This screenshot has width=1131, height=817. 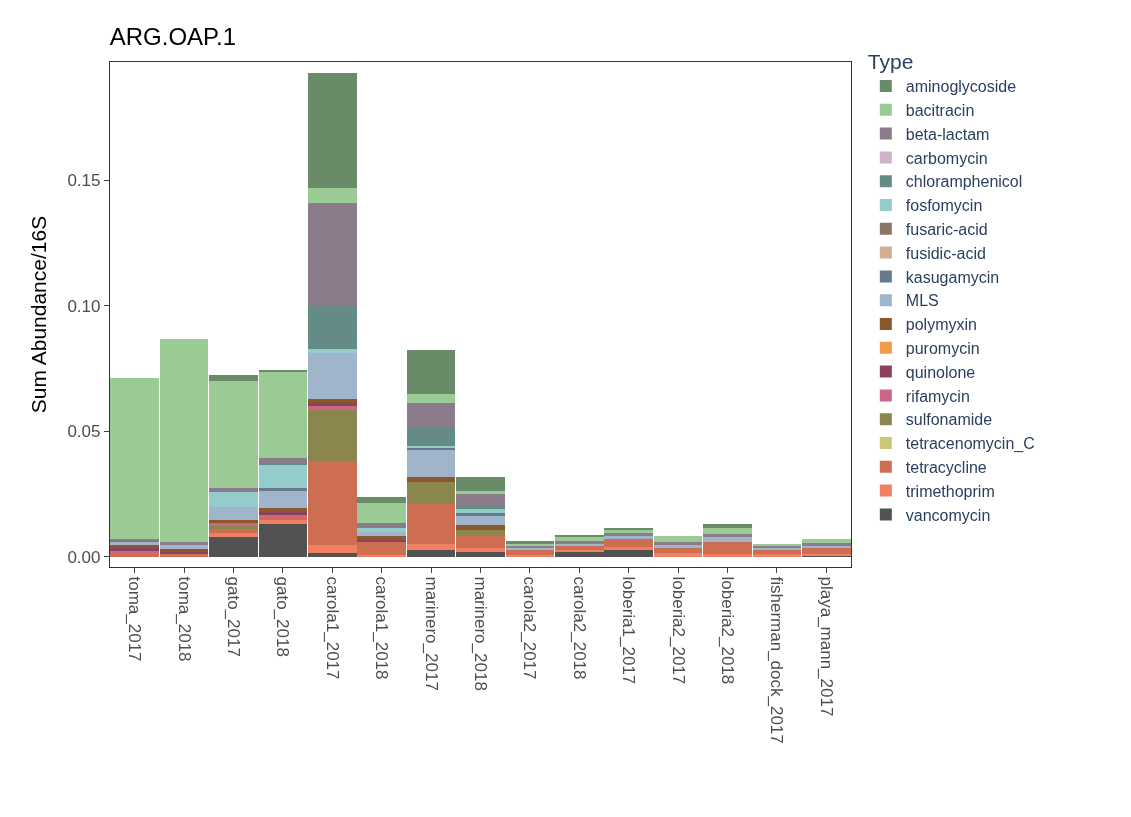 I want to click on x-tick-label: carola1_2018, so click(x=382, y=628).